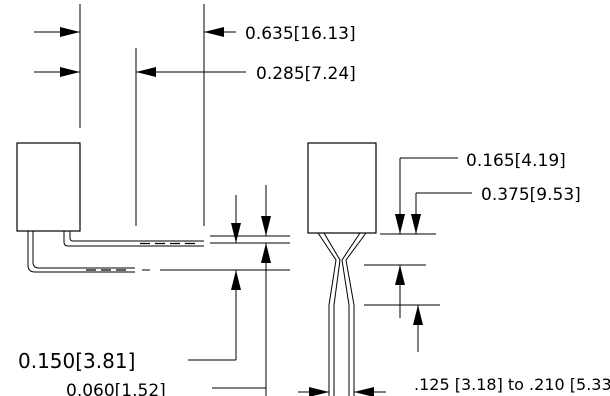 This screenshot has height=396, width=610. Describe the element at coordinates (135, 32) in the screenshot. I see `overall-width-arrows` at that location.